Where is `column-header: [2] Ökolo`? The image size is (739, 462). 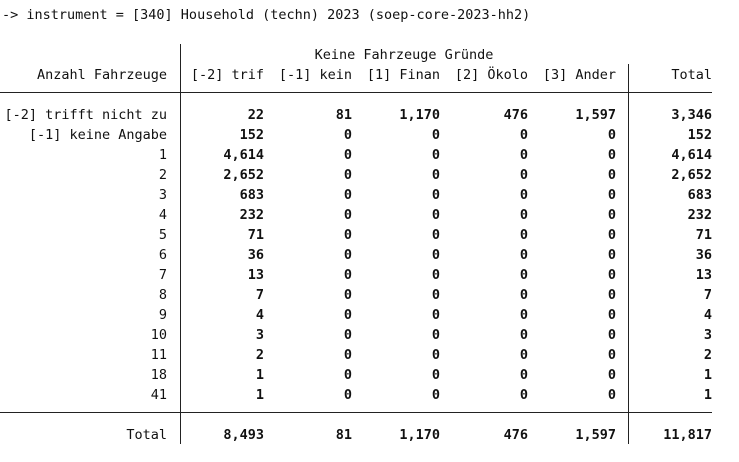 column-header: [2] Ökolo is located at coordinates (491, 75).